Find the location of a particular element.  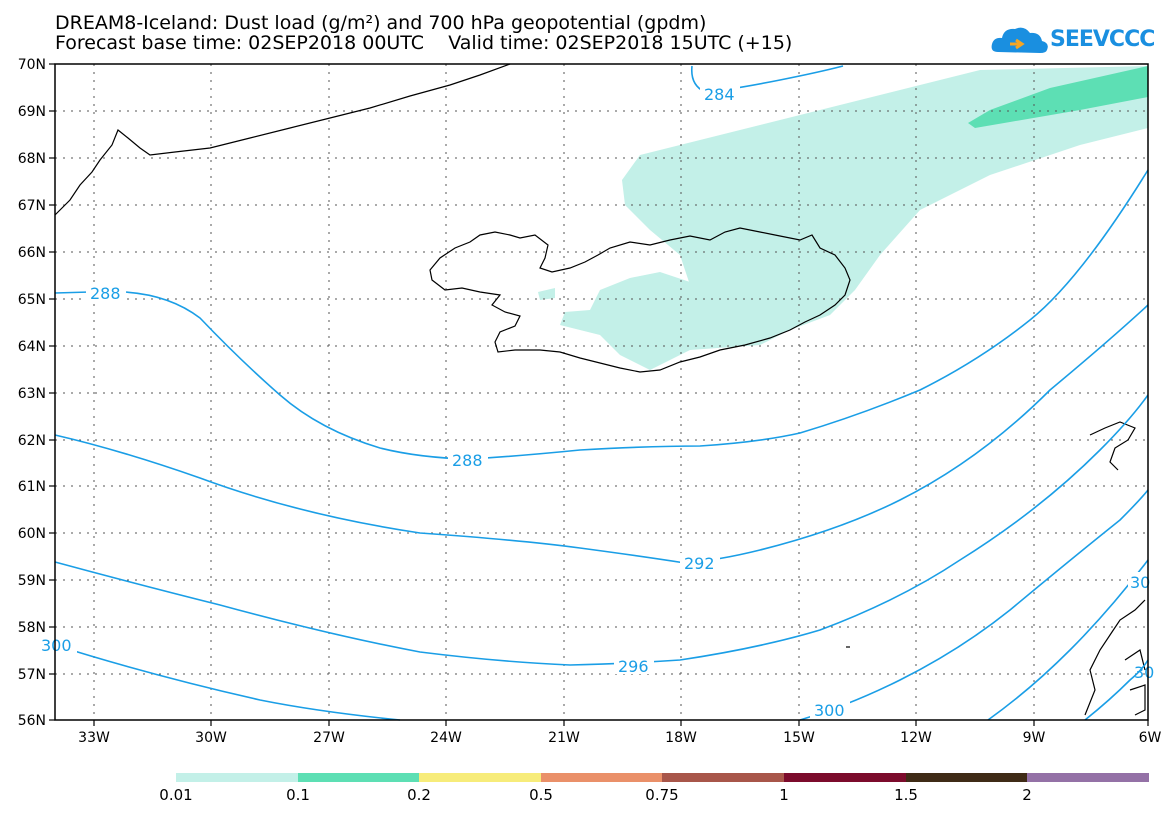

colorbar-label: 1.5 is located at coordinates (906, 795).